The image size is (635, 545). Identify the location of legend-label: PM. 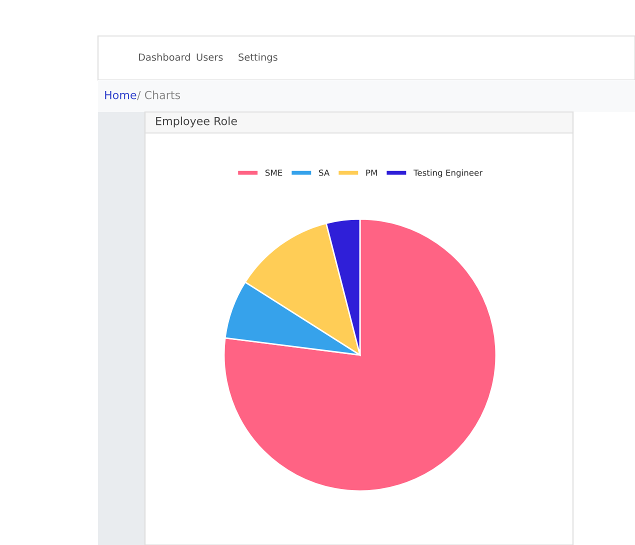
(371, 173).